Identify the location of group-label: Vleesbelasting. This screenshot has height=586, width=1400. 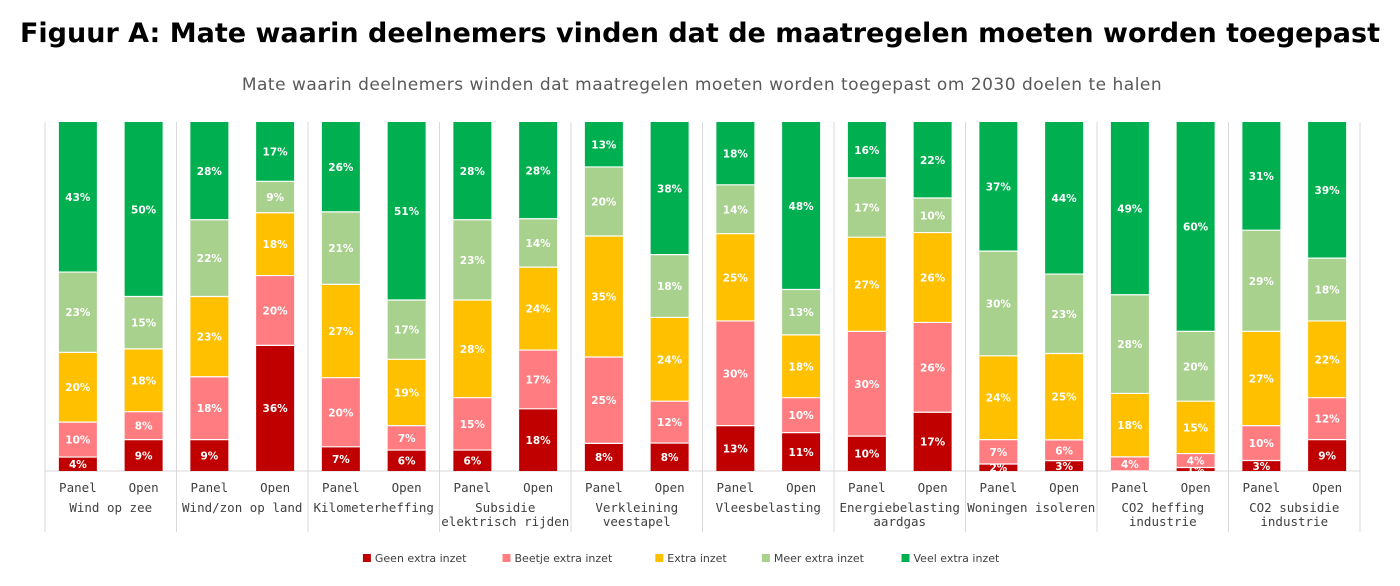
(768, 507).